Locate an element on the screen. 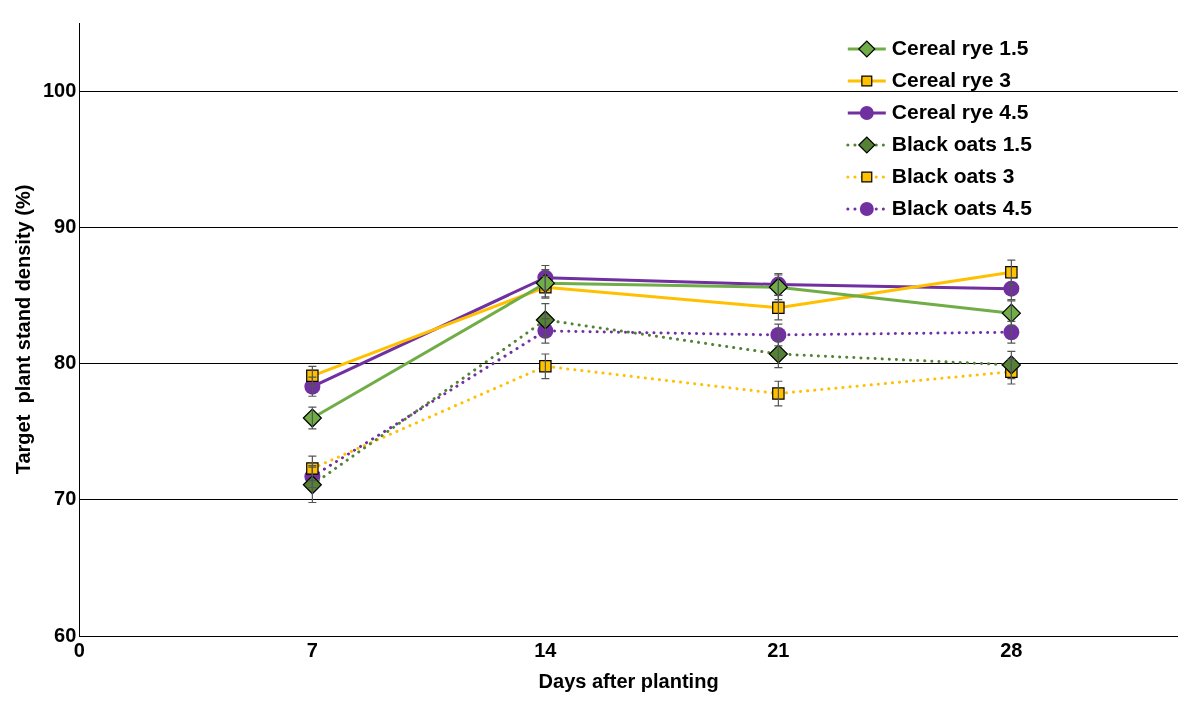 The width and height of the screenshot is (1197, 702). y-axis-title: Target plant stand density (%) is located at coordinates (22, 329).